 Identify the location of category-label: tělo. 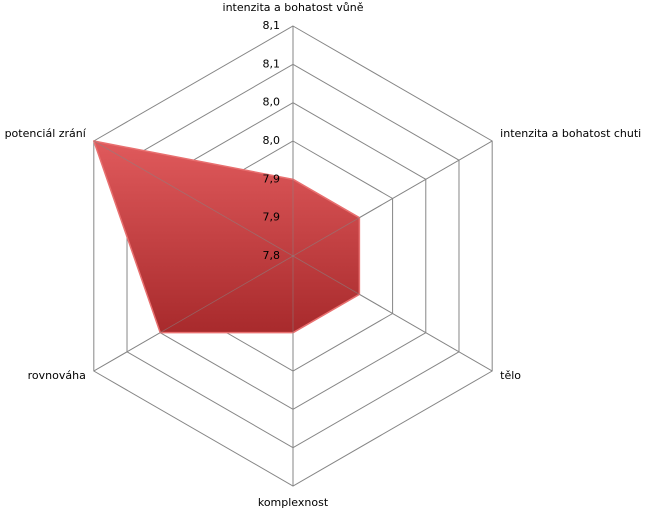
(510, 375).